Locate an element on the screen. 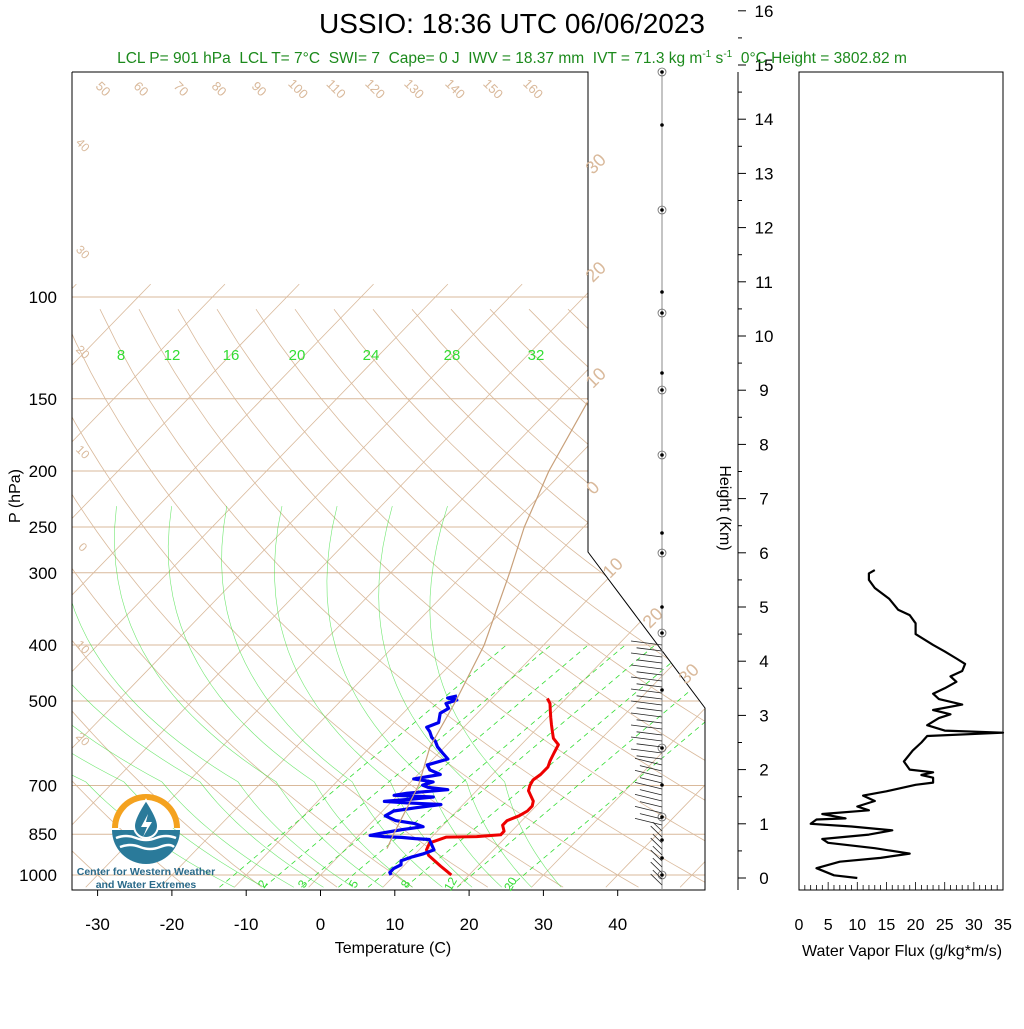 Image resolution: width=1024 pixels, height=1029 pixels. pressure-tick-label: 700 is located at coordinates (43, 785).